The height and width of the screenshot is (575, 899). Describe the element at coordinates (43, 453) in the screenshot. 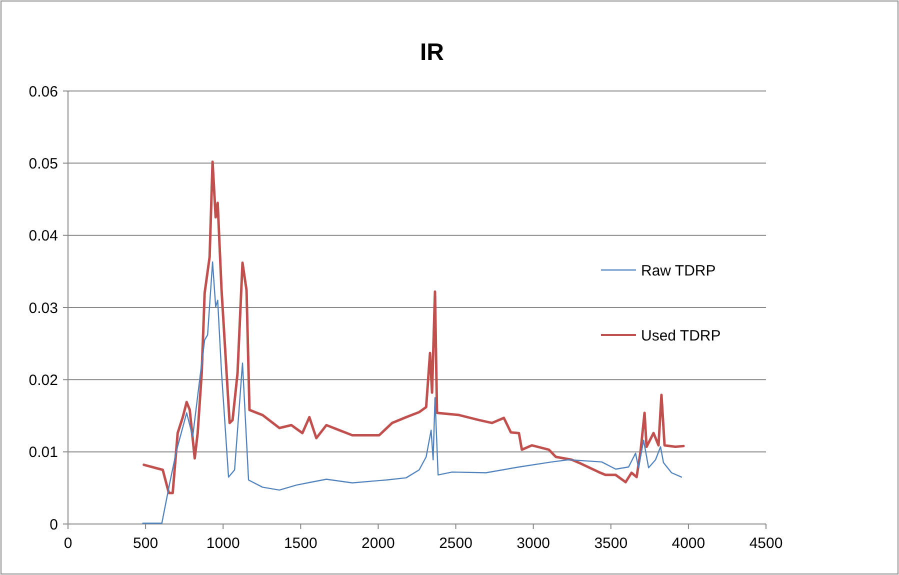

I see `y-tick-label: 0.01` at that location.